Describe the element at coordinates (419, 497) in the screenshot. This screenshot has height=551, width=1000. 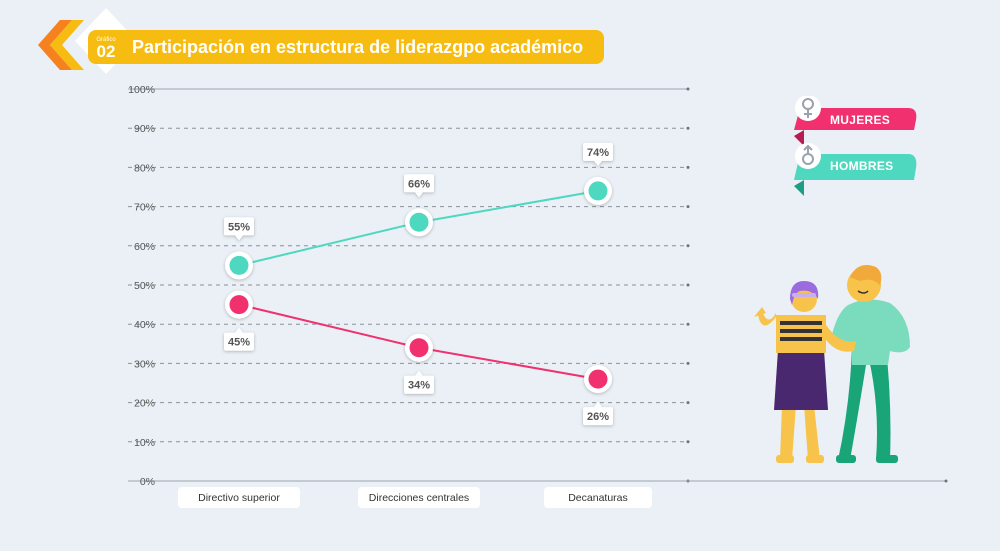
I see `x-category-label: Direcciones centrales` at that location.